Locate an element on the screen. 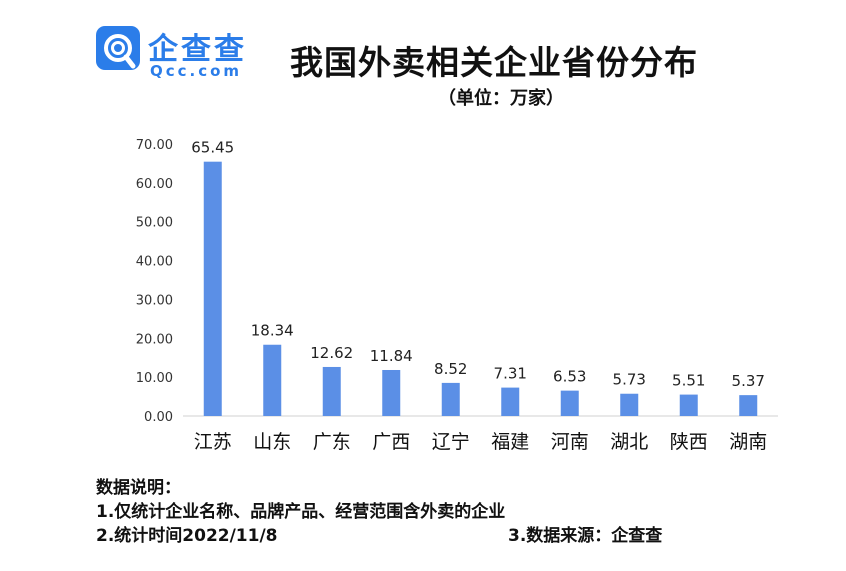  data-label: 7.31 is located at coordinates (510, 374).